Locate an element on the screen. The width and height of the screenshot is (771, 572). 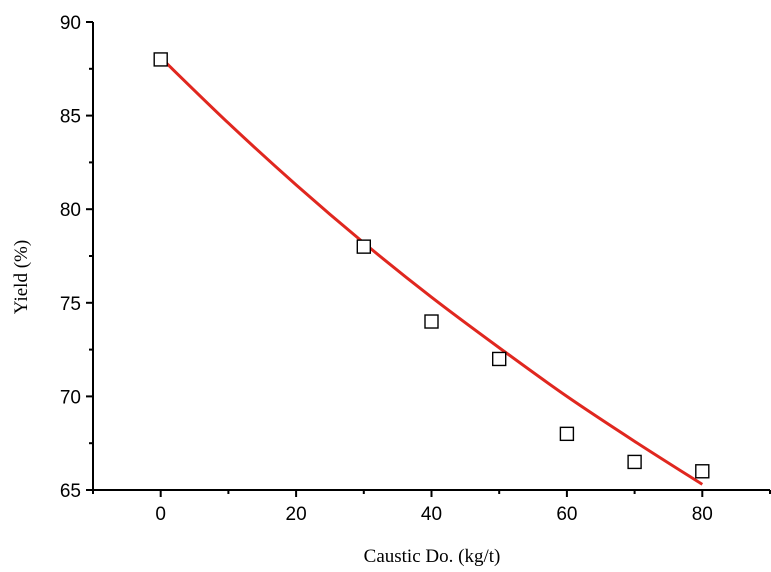
y-tick-label: 85 is located at coordinates (70, 117).